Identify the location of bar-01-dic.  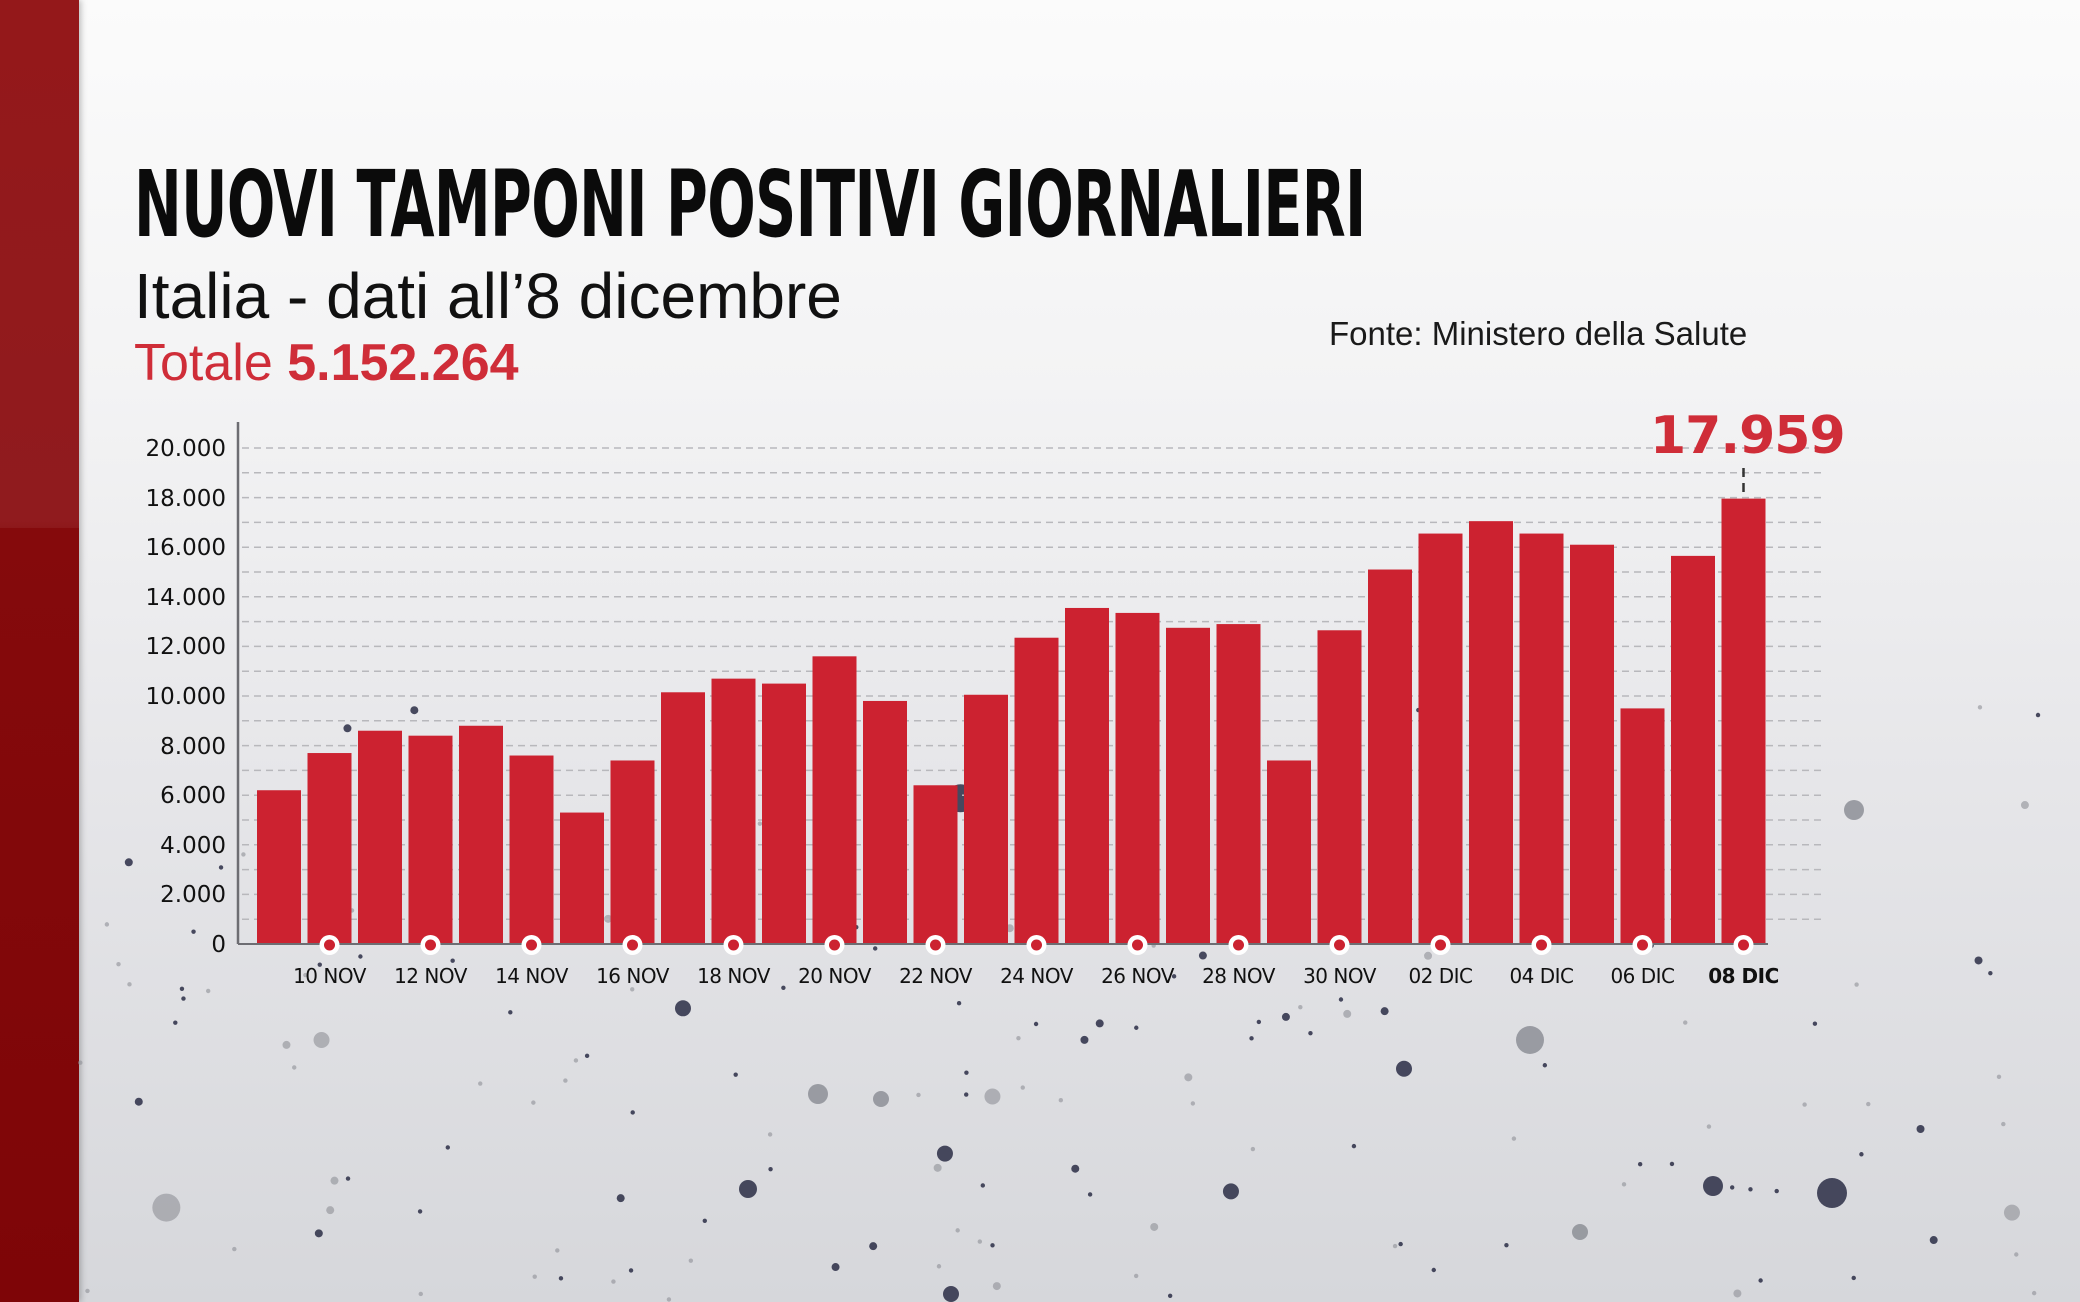
(1390, 756).